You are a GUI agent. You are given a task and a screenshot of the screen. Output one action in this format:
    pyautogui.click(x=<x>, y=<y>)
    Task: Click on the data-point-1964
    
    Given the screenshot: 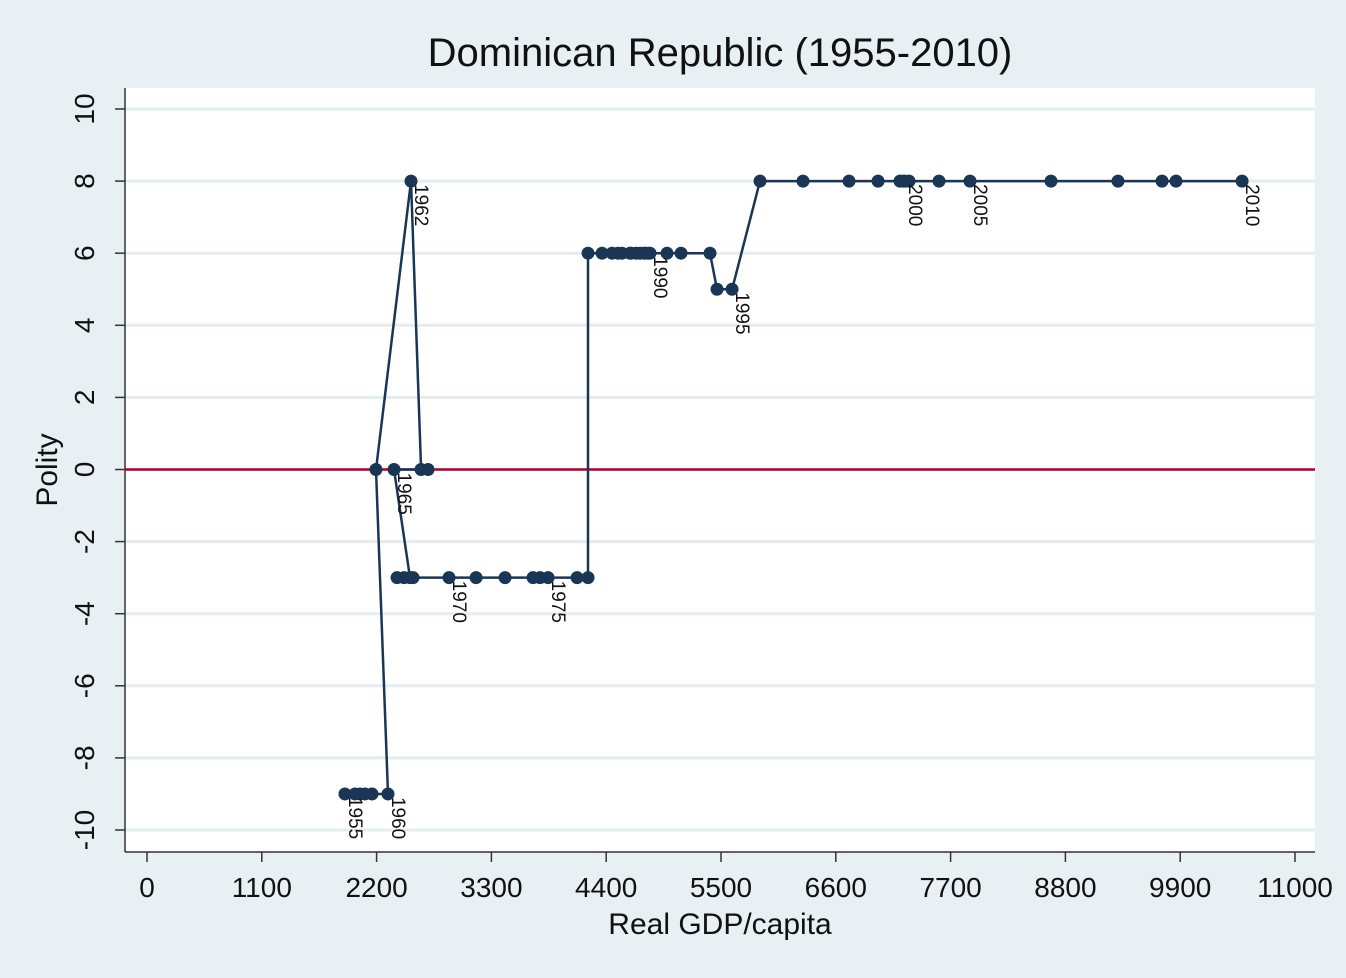 What is the action you would take?
    pyautogui.click(x=428, y=469)
    